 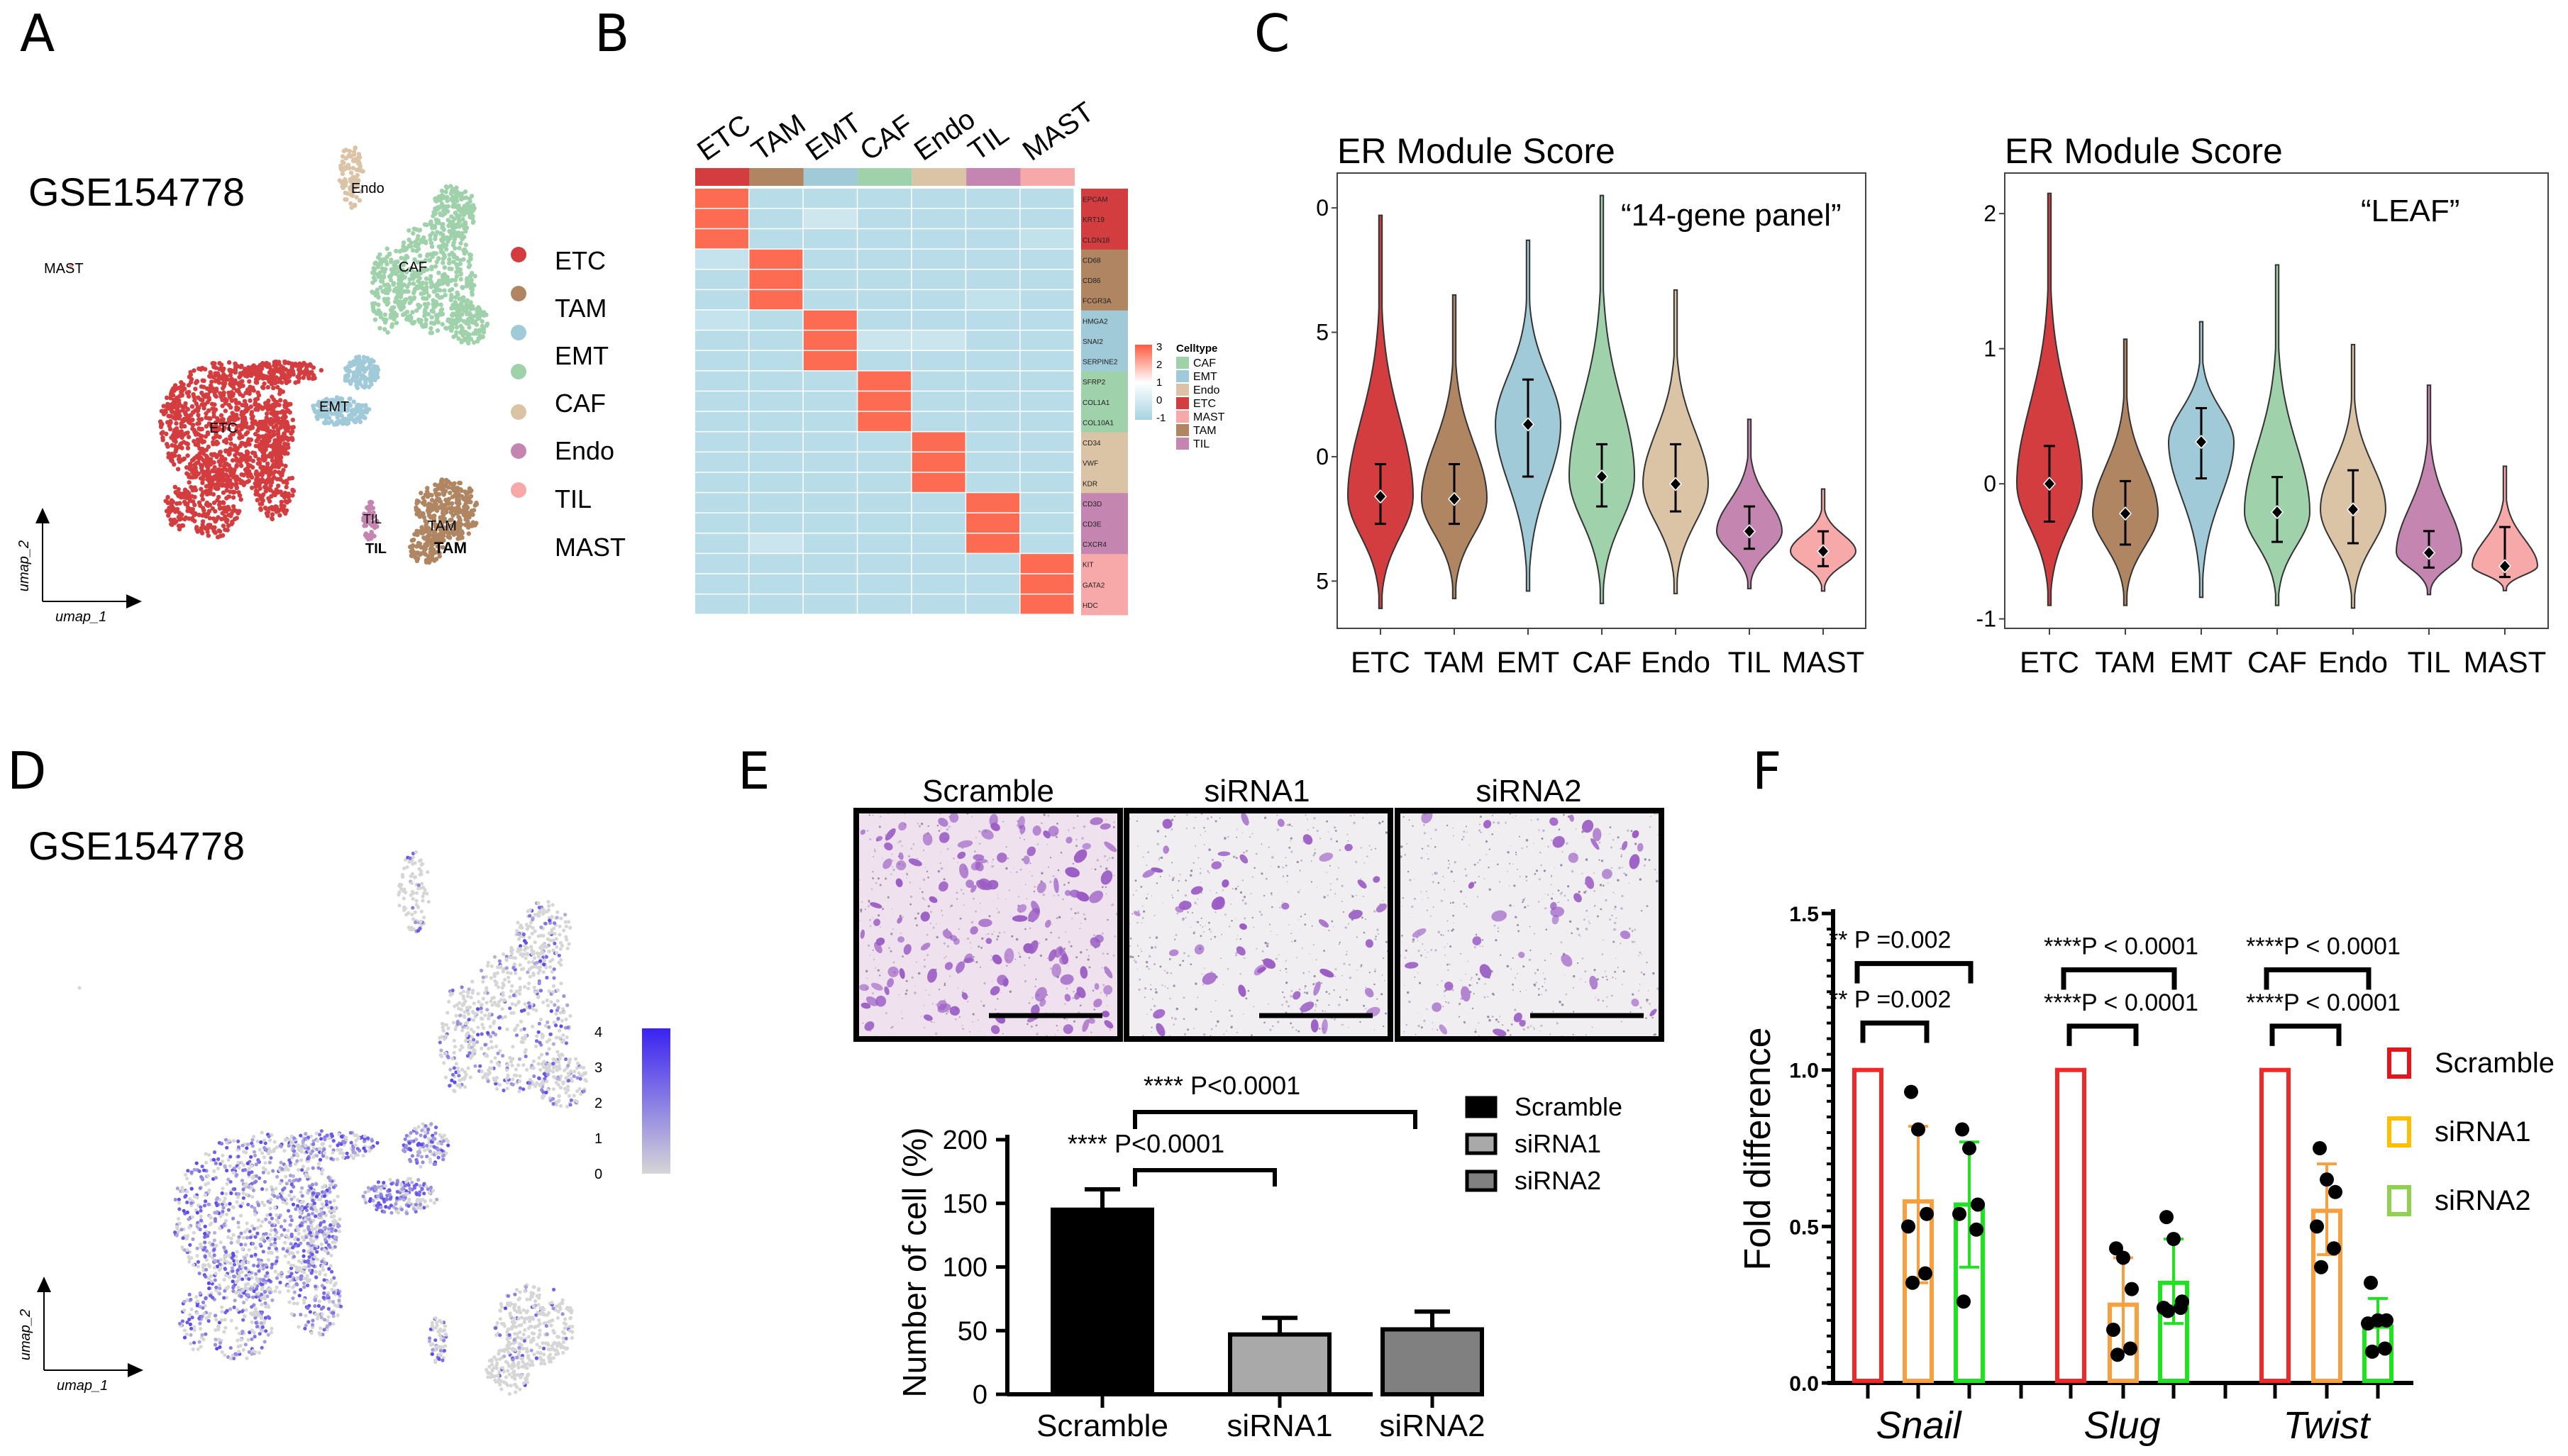 I want to click on gene-label: CD3E, so click(x=1092, y=525).